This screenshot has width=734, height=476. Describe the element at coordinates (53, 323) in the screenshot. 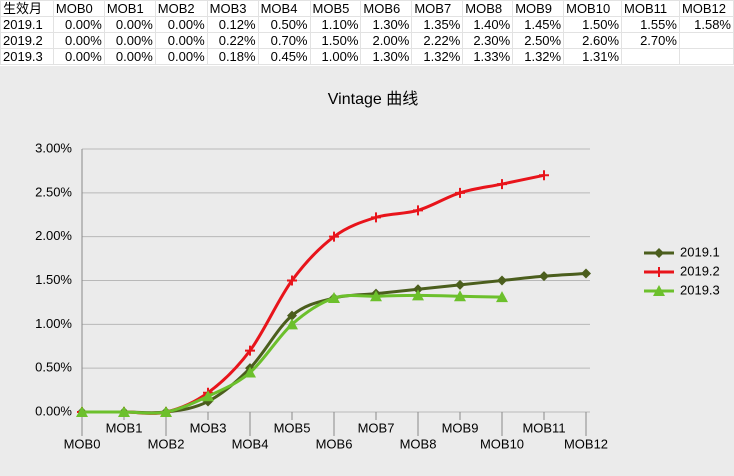

I see `y-tick-label: 1.00%` at that location.